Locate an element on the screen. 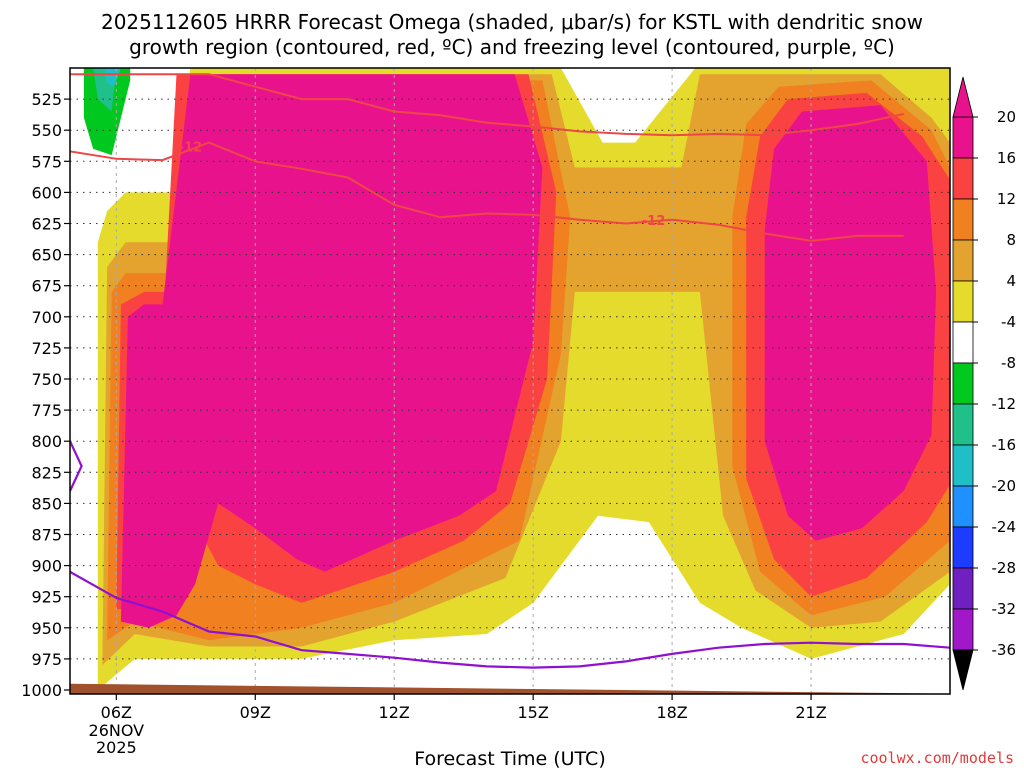  colorbar-label-4: 4 is located at coordinates (1011, 281).